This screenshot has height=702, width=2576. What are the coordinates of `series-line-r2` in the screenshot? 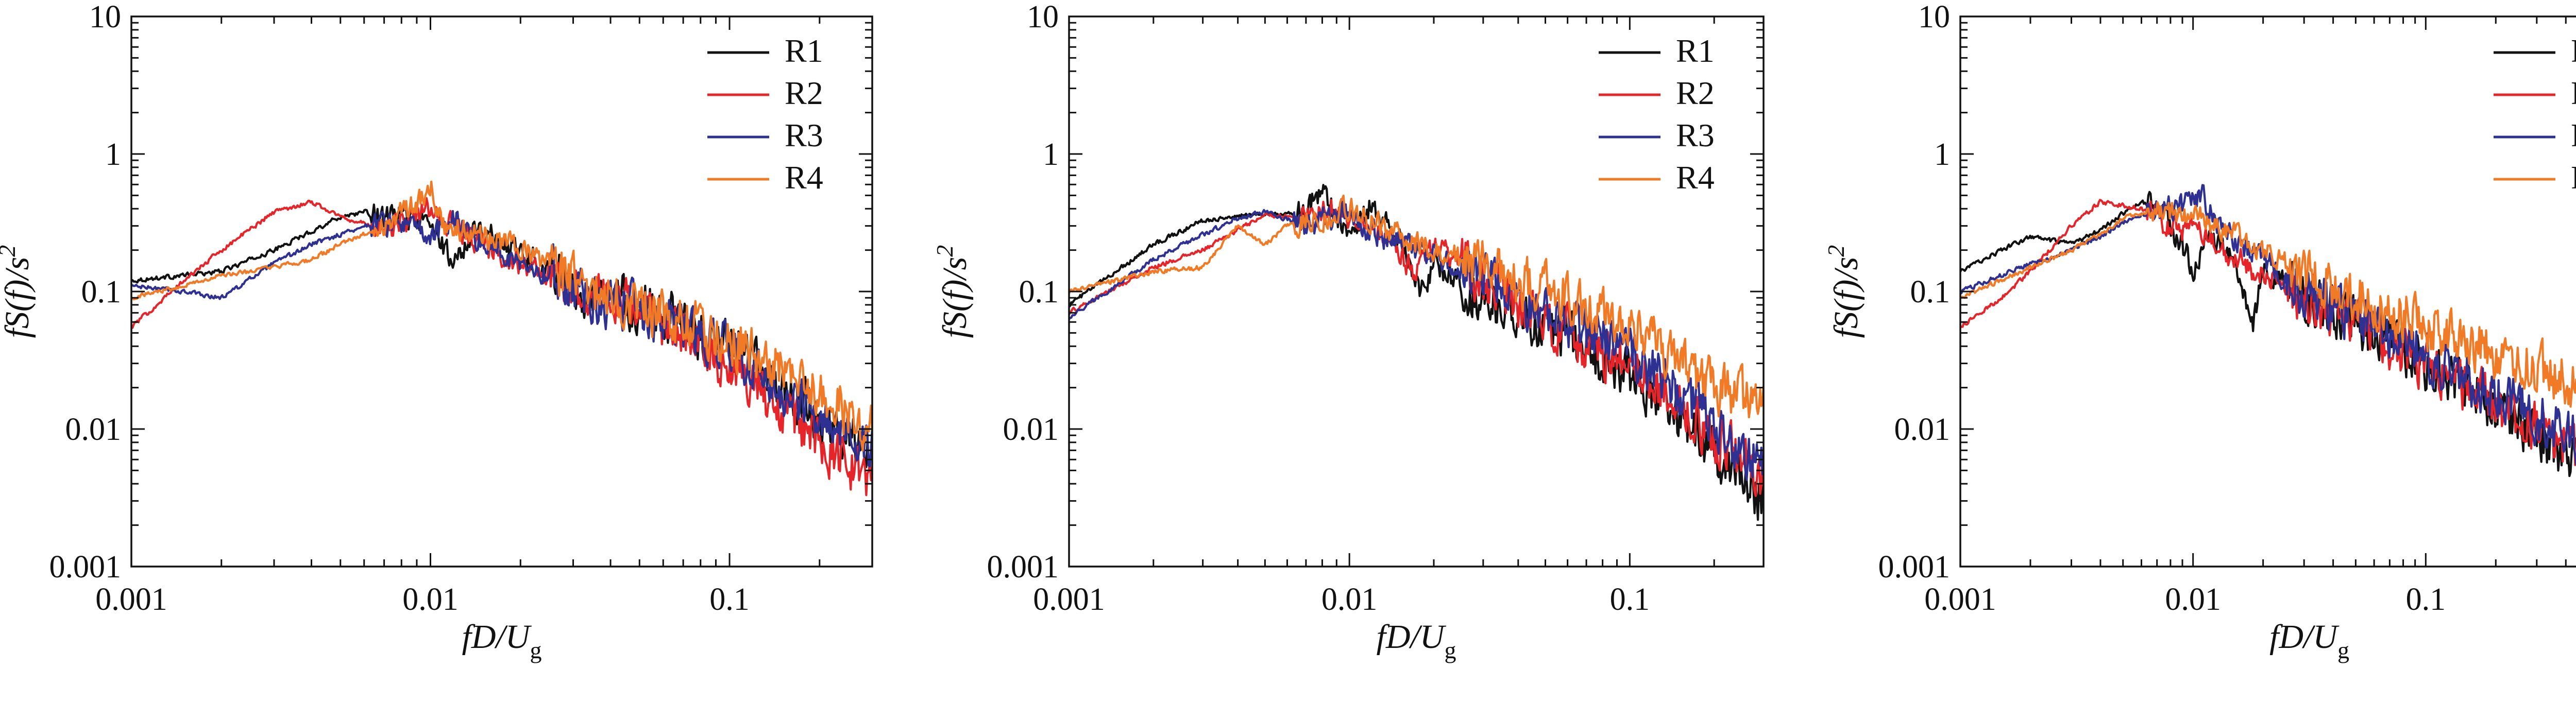 It's located at (501, 346).